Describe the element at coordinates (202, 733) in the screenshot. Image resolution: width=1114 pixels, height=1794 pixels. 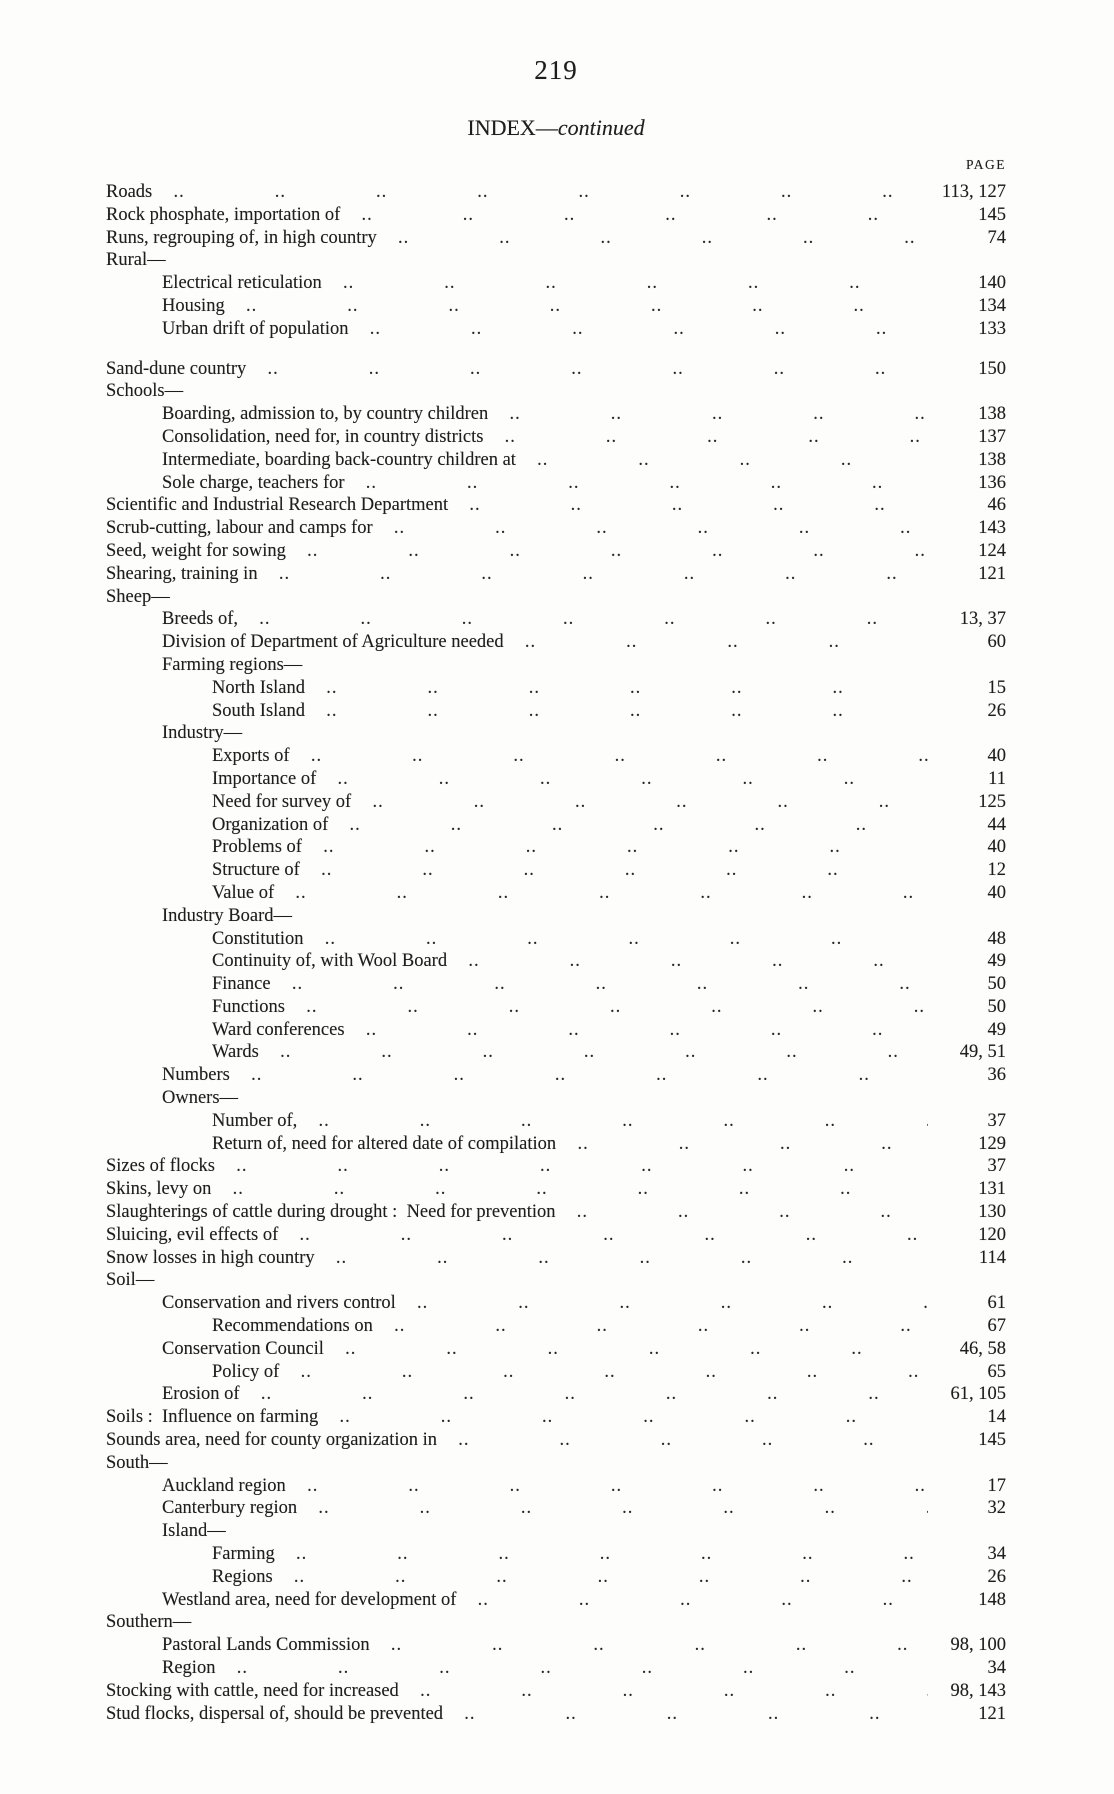
I see `entry-label: Industry—` at that location.